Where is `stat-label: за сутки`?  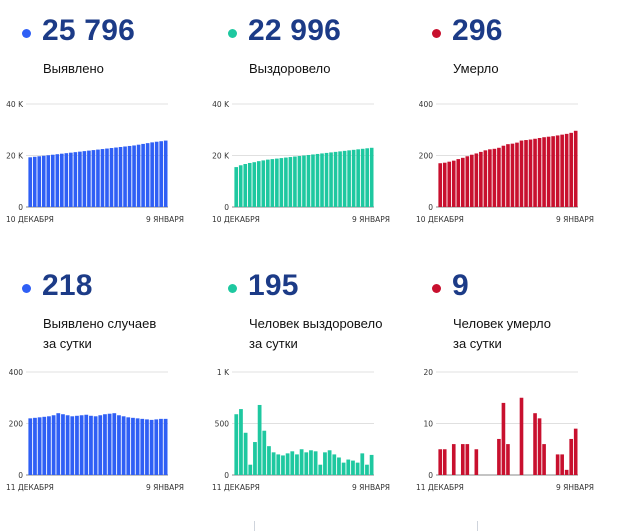
stat-label: за сутки is located at coordinates (273, 343).